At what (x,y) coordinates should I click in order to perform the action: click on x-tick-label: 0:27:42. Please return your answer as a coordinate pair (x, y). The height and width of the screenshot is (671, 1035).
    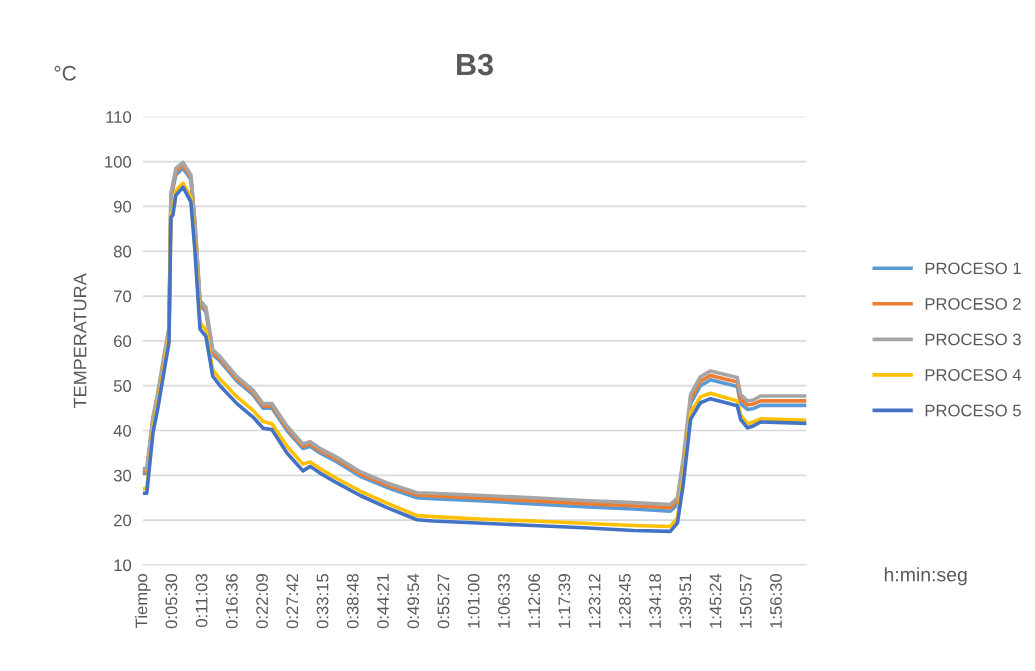
    Looking at the image, I should click on (292, 601).